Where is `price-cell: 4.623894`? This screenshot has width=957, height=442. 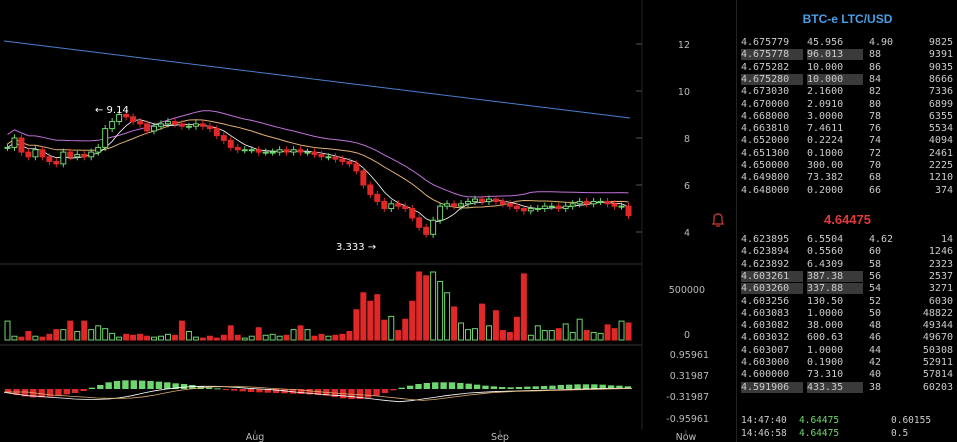
price-cell: 4.623894 is located at coordinates (765, 252).